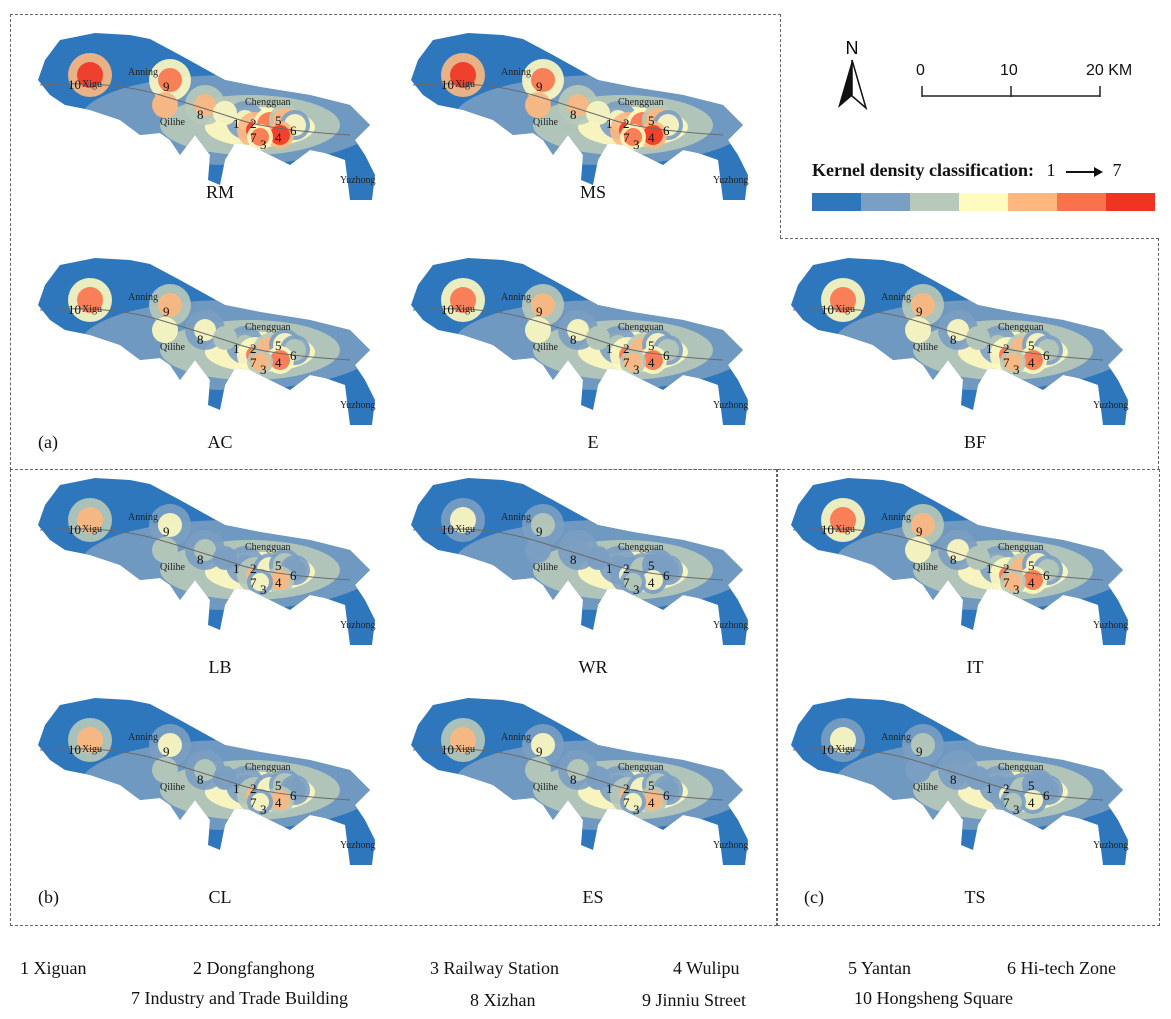 Image resolution: width=1171 pixels, height=1019 pixels. What do you see at coordinates (975, 897) in the screenshot?
I see `map-label-TS: TS` at bounding box center [975, 897].